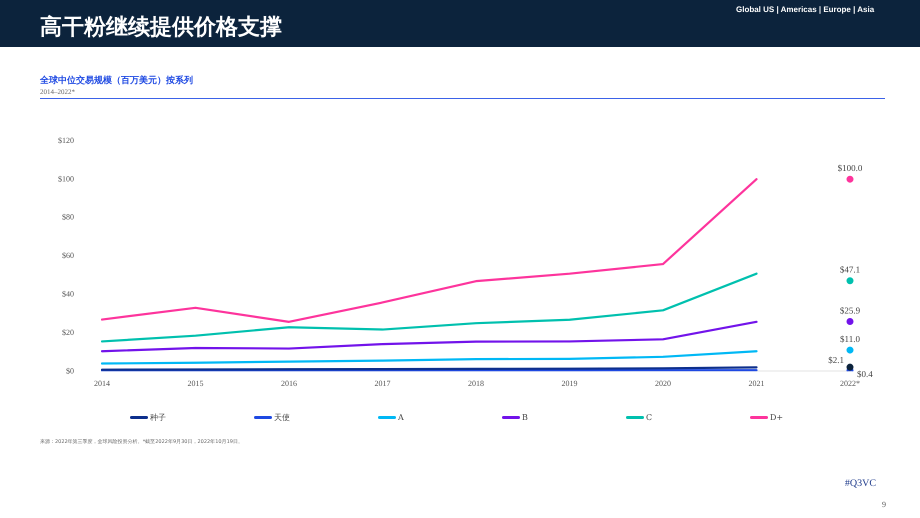 The height and width of the screenshot is (518, 920). Describe the element at coordinates (865, 373) in the screenshot. I see `data-label: $0.4` at that location.